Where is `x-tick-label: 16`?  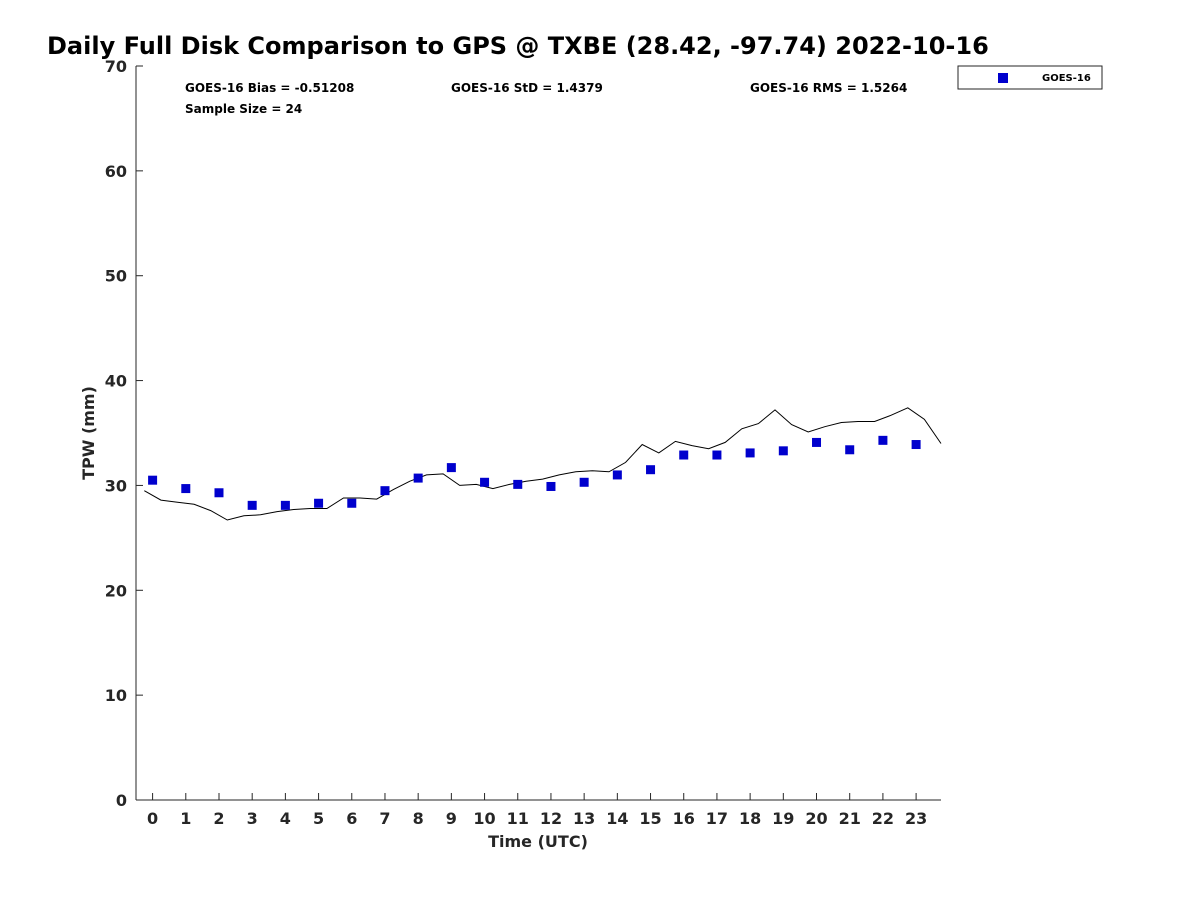 x-tick-label: 16 is located at coordinates (684, 818).